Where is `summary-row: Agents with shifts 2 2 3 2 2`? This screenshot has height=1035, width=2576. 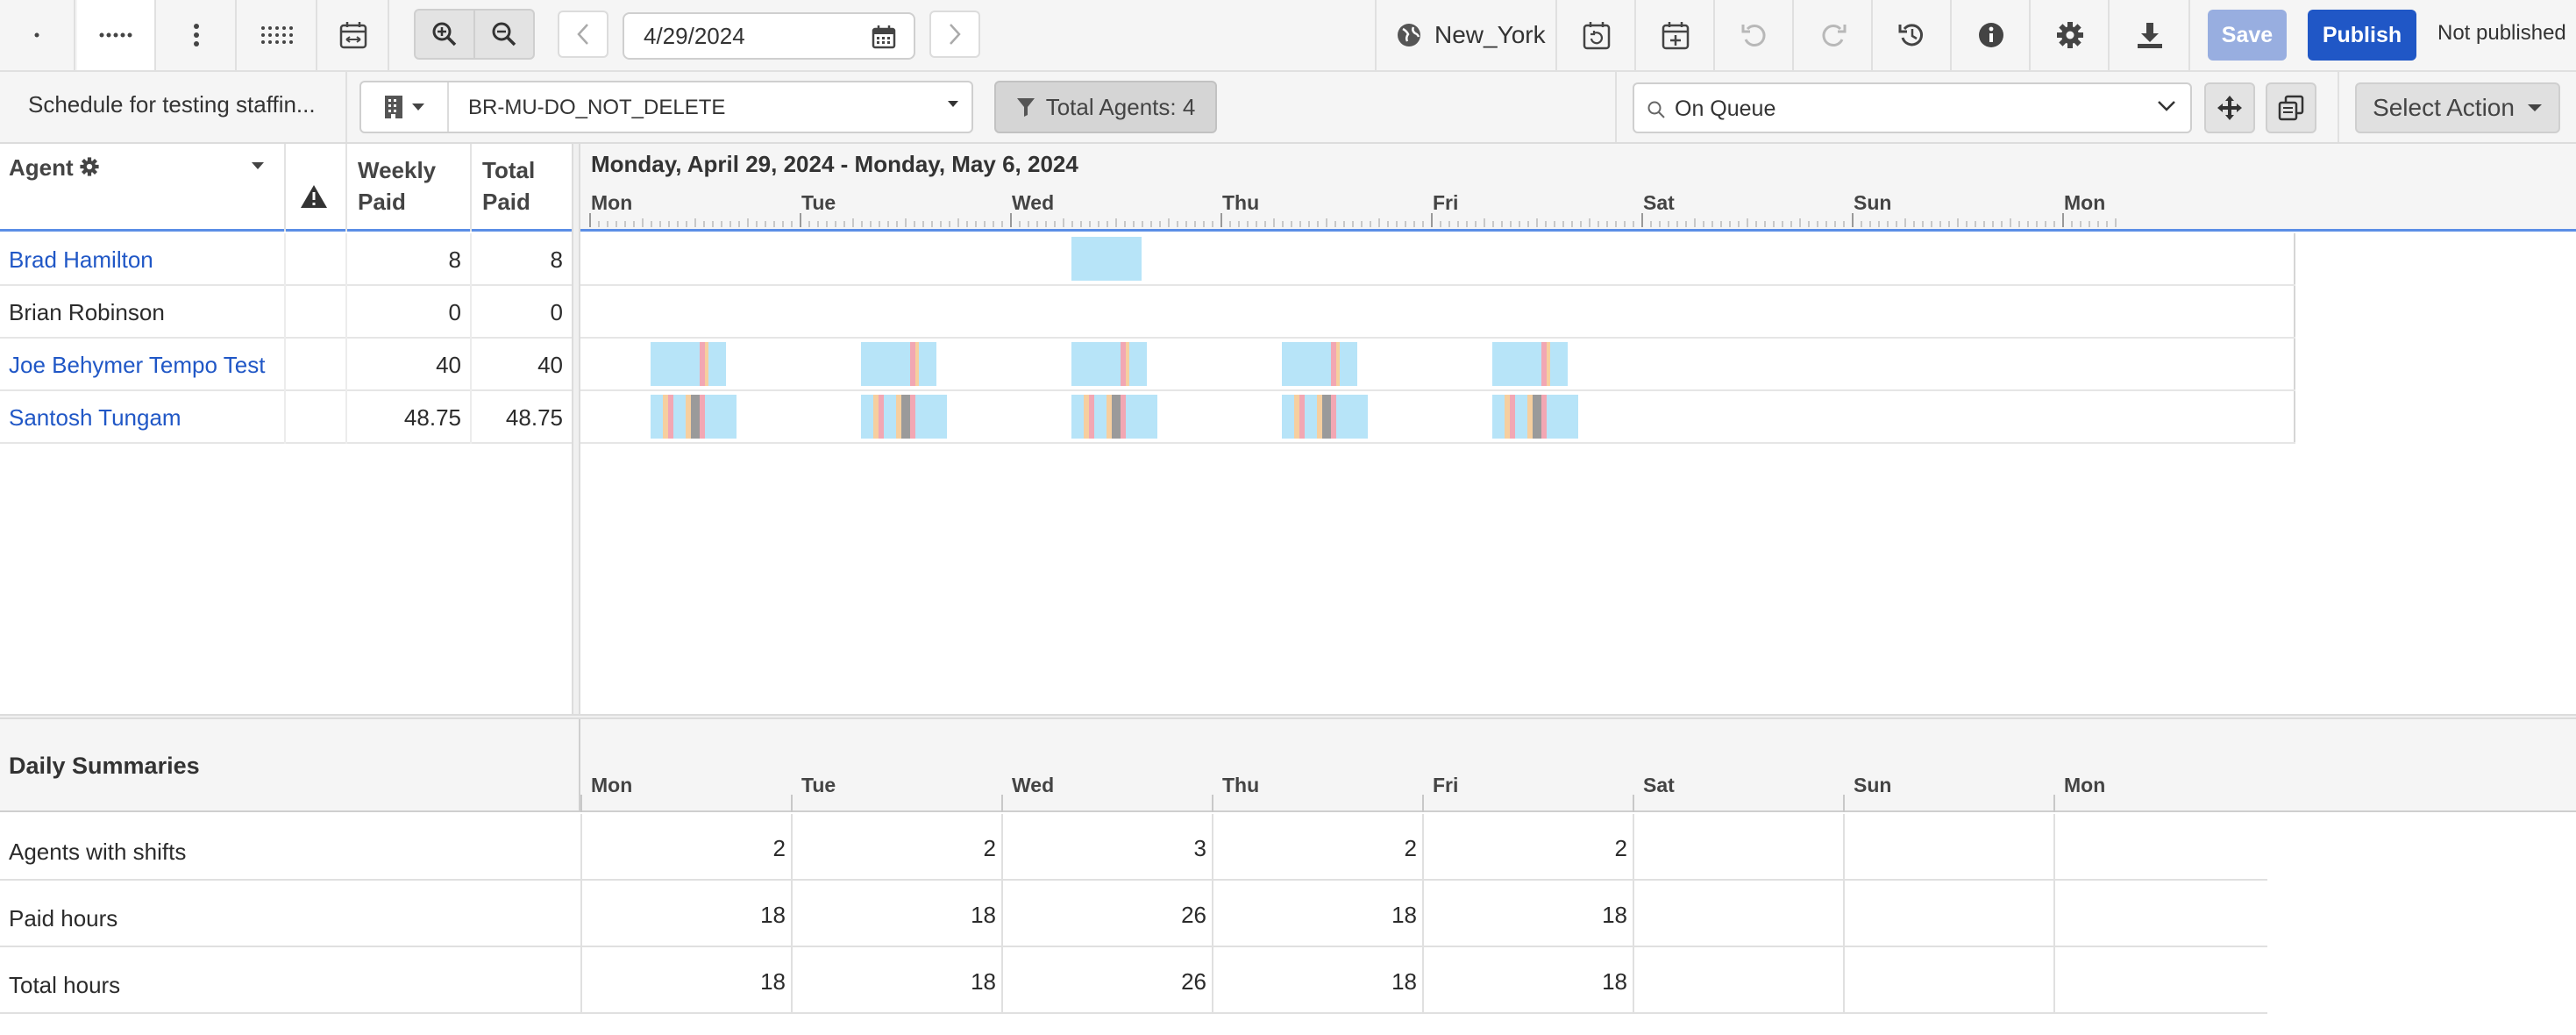
summary-row: Agents with shifts 2 2 3 2 2 is located at coordinates (1133, 847).